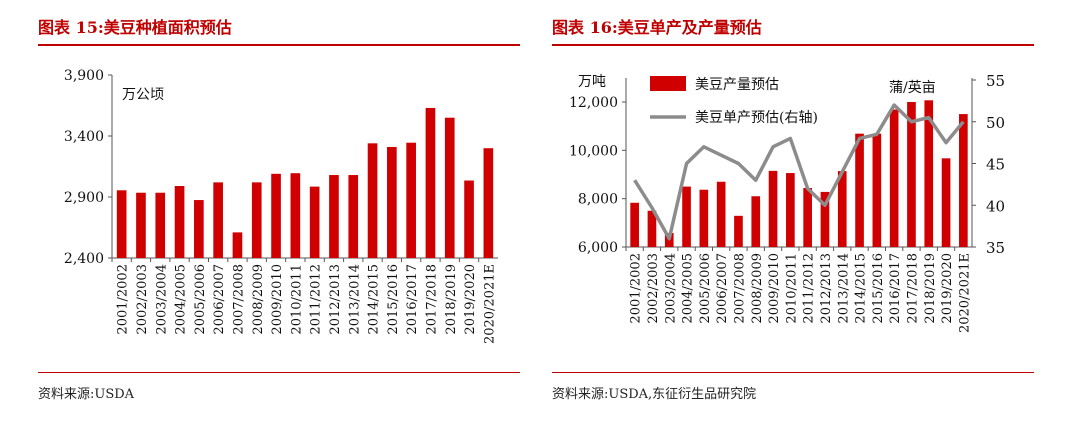 This screenshot has height=432, width=1080. I want to click on legend-swatch-production, so click(668, 83).